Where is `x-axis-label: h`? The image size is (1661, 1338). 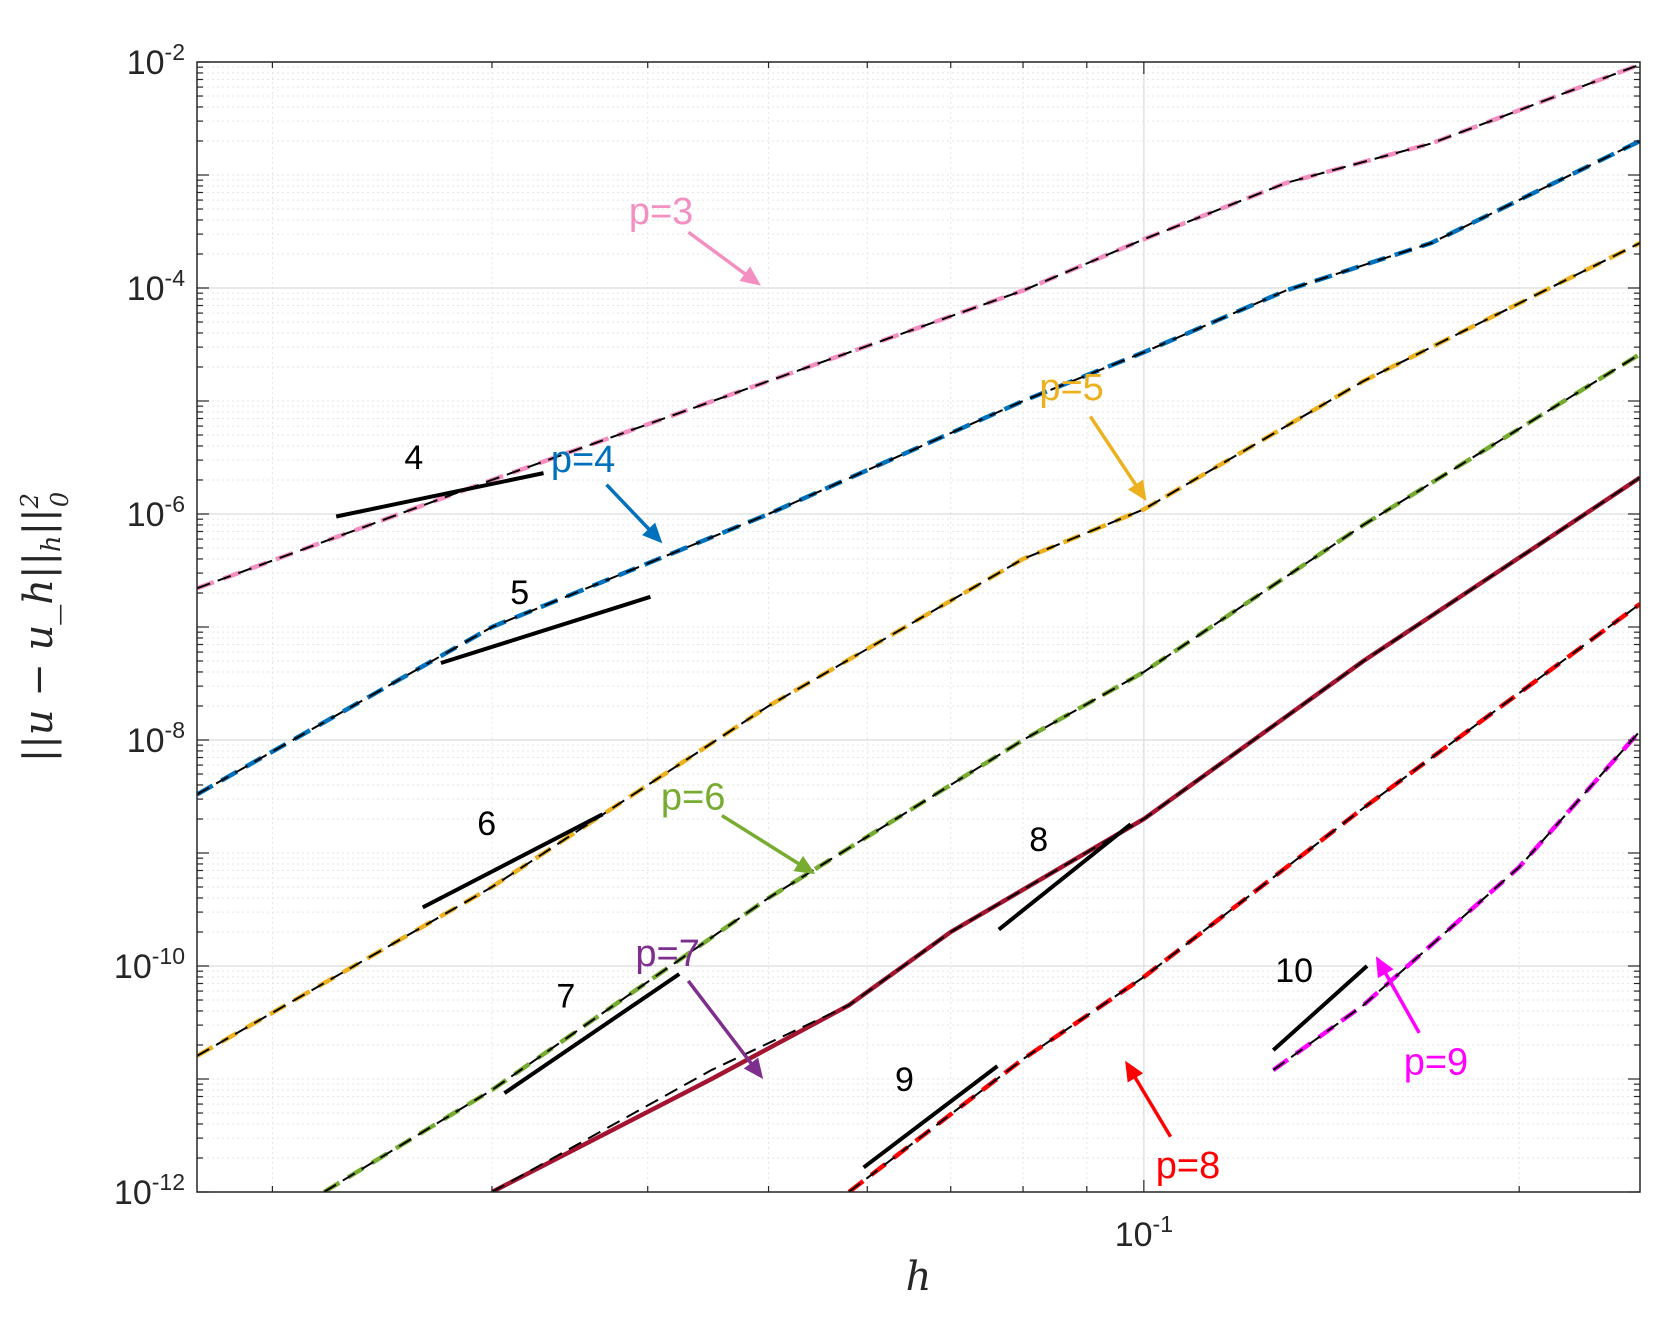
x-axis-label: h is located at coordinates (919, 1277).